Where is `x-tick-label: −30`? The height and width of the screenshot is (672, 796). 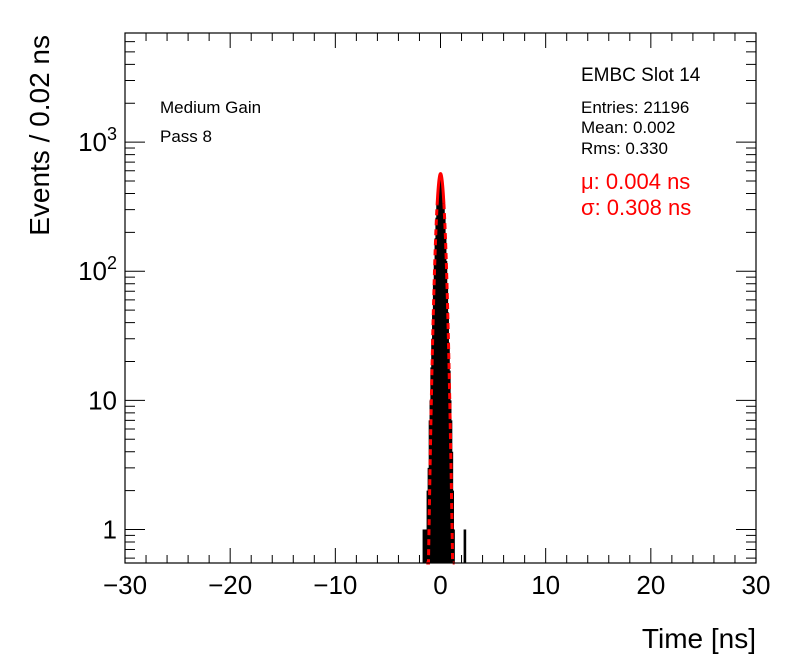 x-tick-label: −30 is located at coordinates (125, 585).